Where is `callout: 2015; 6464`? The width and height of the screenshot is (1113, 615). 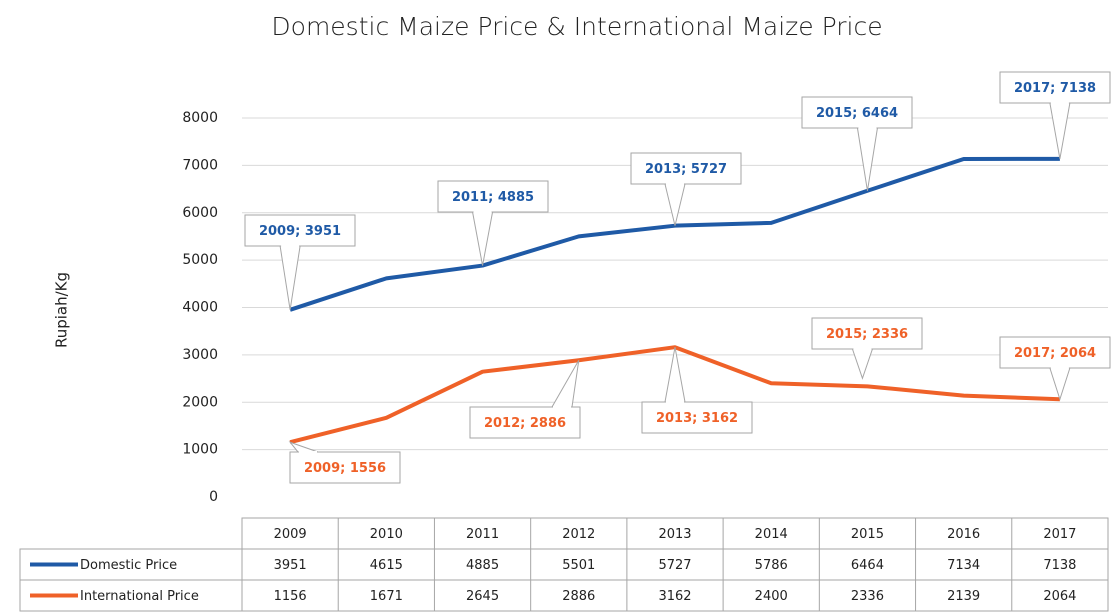 callout: 2015; 6464 is located at coordinates (857, 143).